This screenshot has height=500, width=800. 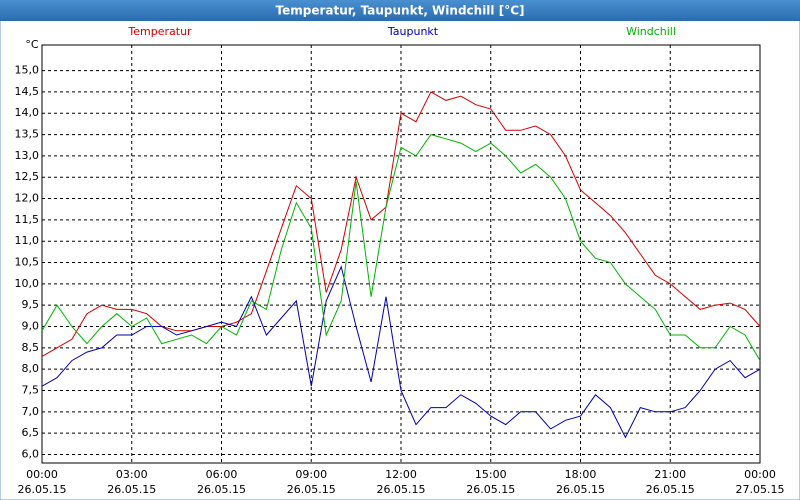 What do you see at coordinates (159, 31) in the screenshot?
I see `legend-entry: Temperatur` at bounding box center [159, 31].